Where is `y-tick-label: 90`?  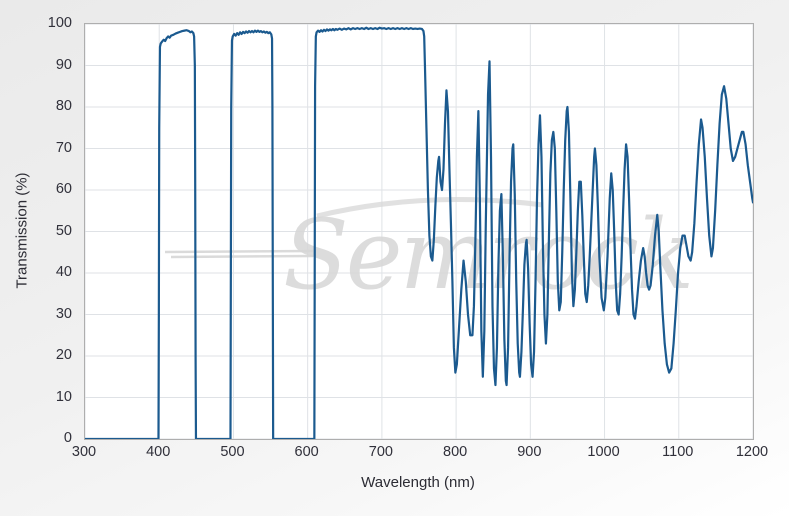
y-tick-label: 90 is located at coordinates (63, 64).